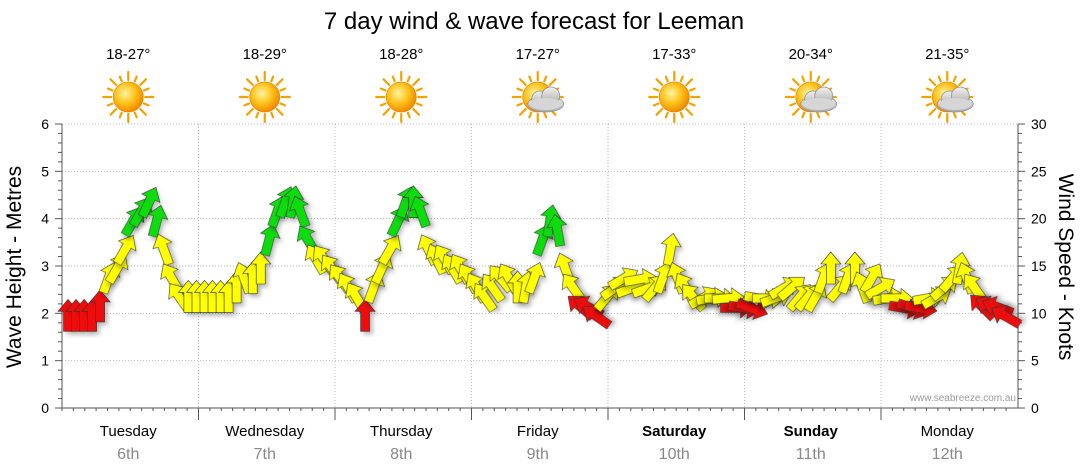 This screenshot has width=1080, height=475. I want to click on temperature-range: 18-29°, so click(265, 54).